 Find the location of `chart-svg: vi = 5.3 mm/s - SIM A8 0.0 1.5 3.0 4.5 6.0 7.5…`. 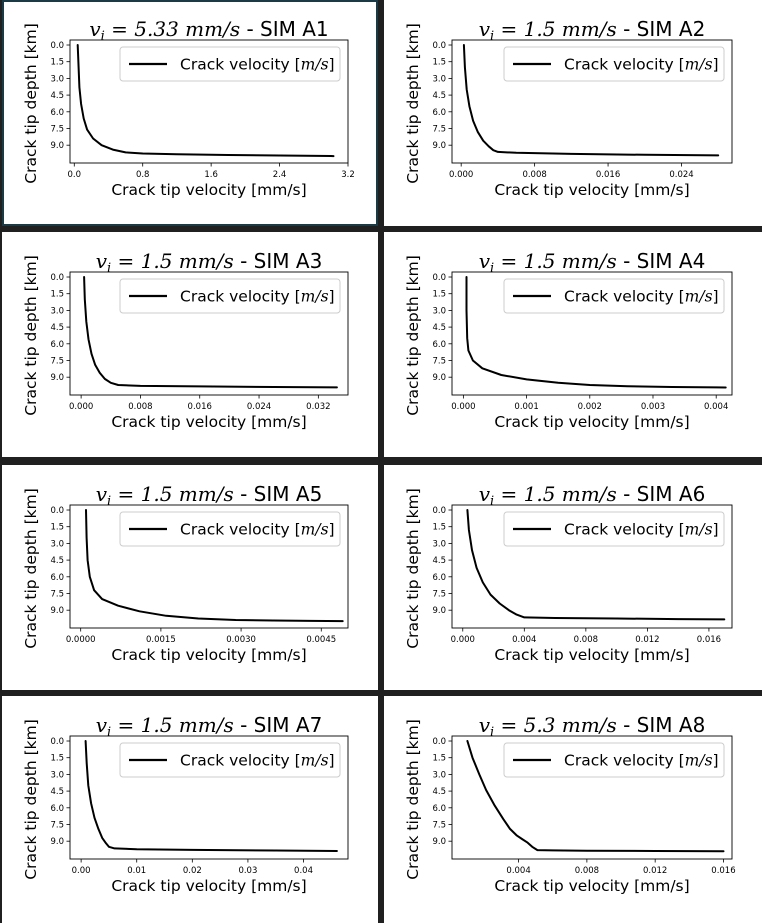

chart-svg: vi = 5.3 mm/s - SIM A8 0.0 1.5 3.0 4.5 6.0 7.5… is located at coordinates (570, 804).